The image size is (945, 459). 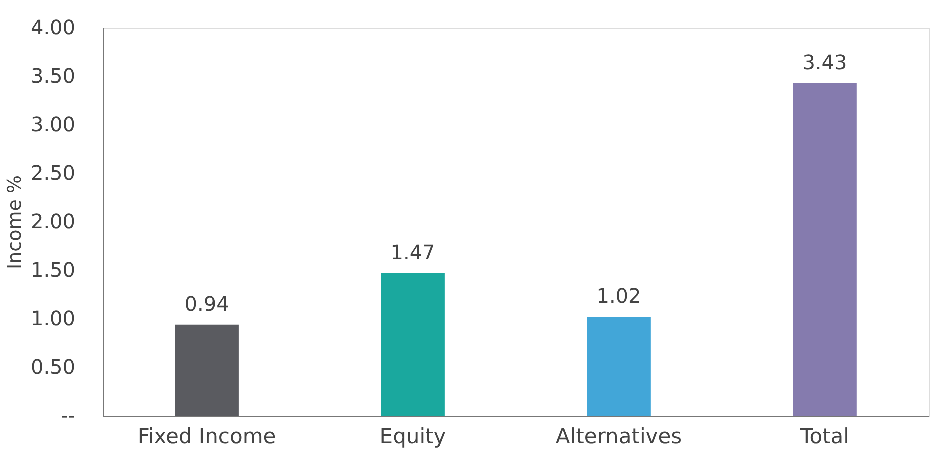 I want to click on y-tick-label: 0.50, so click(x=53, y=367).